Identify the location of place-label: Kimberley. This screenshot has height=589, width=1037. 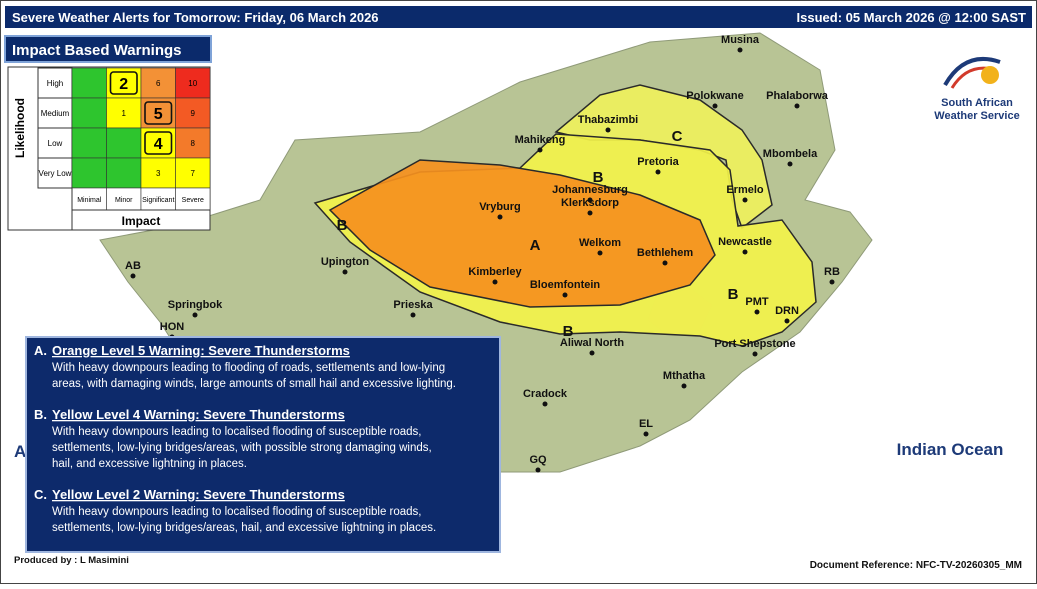
(495, 272).